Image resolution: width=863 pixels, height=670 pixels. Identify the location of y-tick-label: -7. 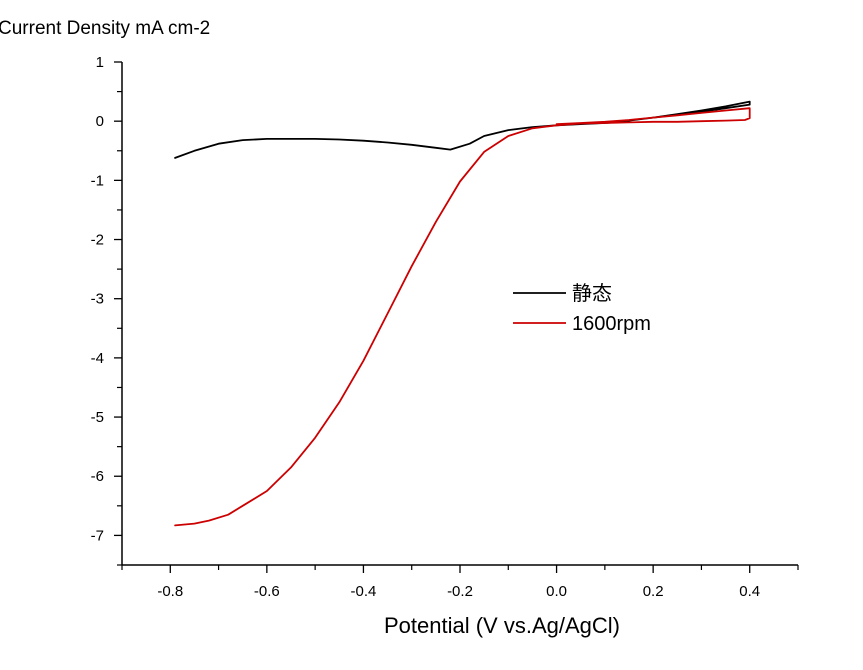
(97, 535).